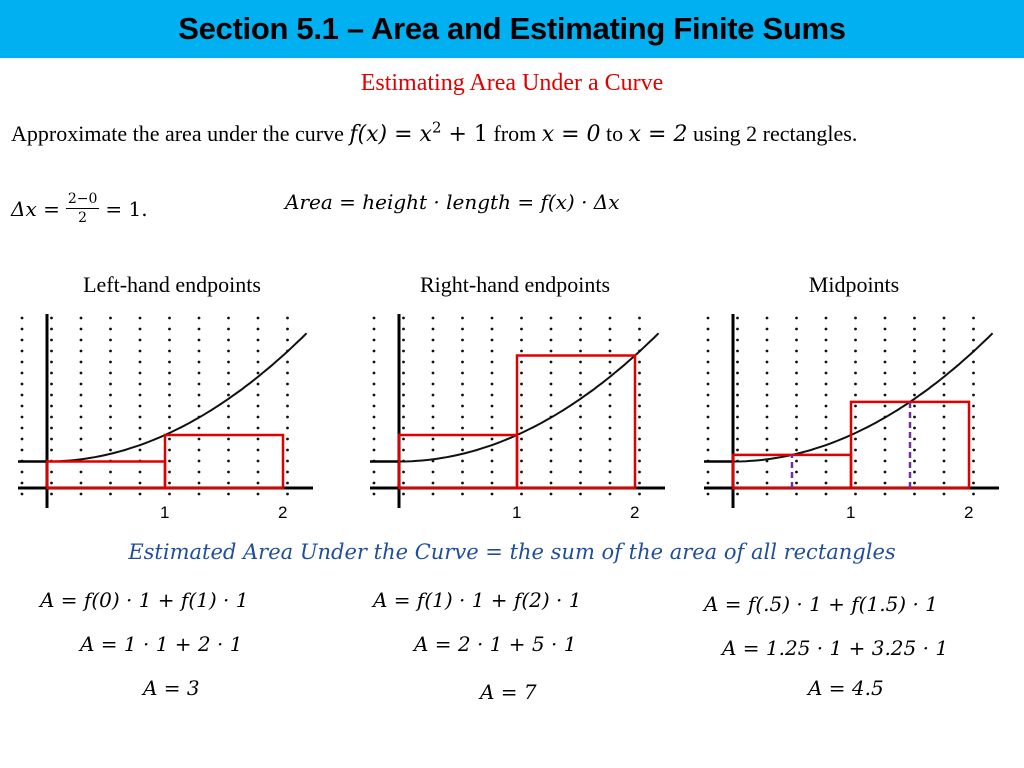 This screenshot has height=768, width=1024. I want to click on delta-lhs: Δx =, so click(35, 208).